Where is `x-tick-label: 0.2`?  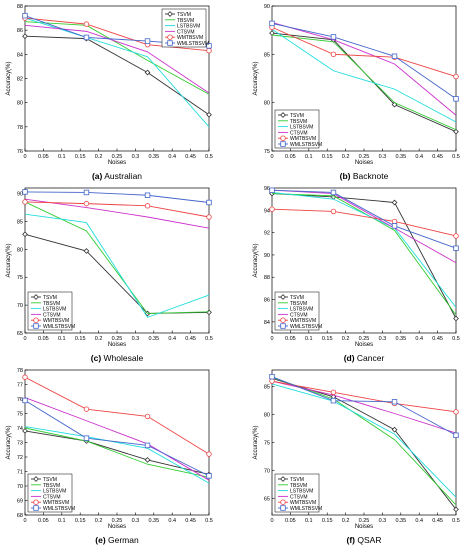 x-tick-label: 0.2 is located at coordinates (346, 339).